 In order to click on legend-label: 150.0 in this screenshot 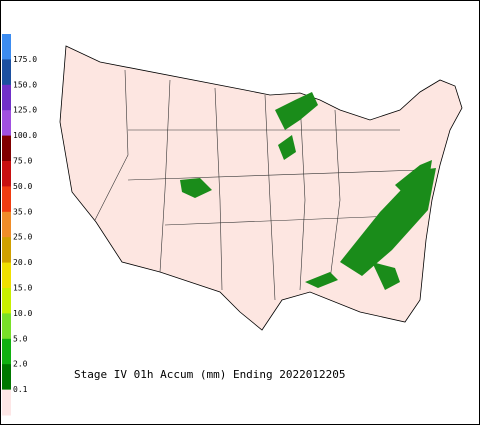, I will do `click(25, 84)`.